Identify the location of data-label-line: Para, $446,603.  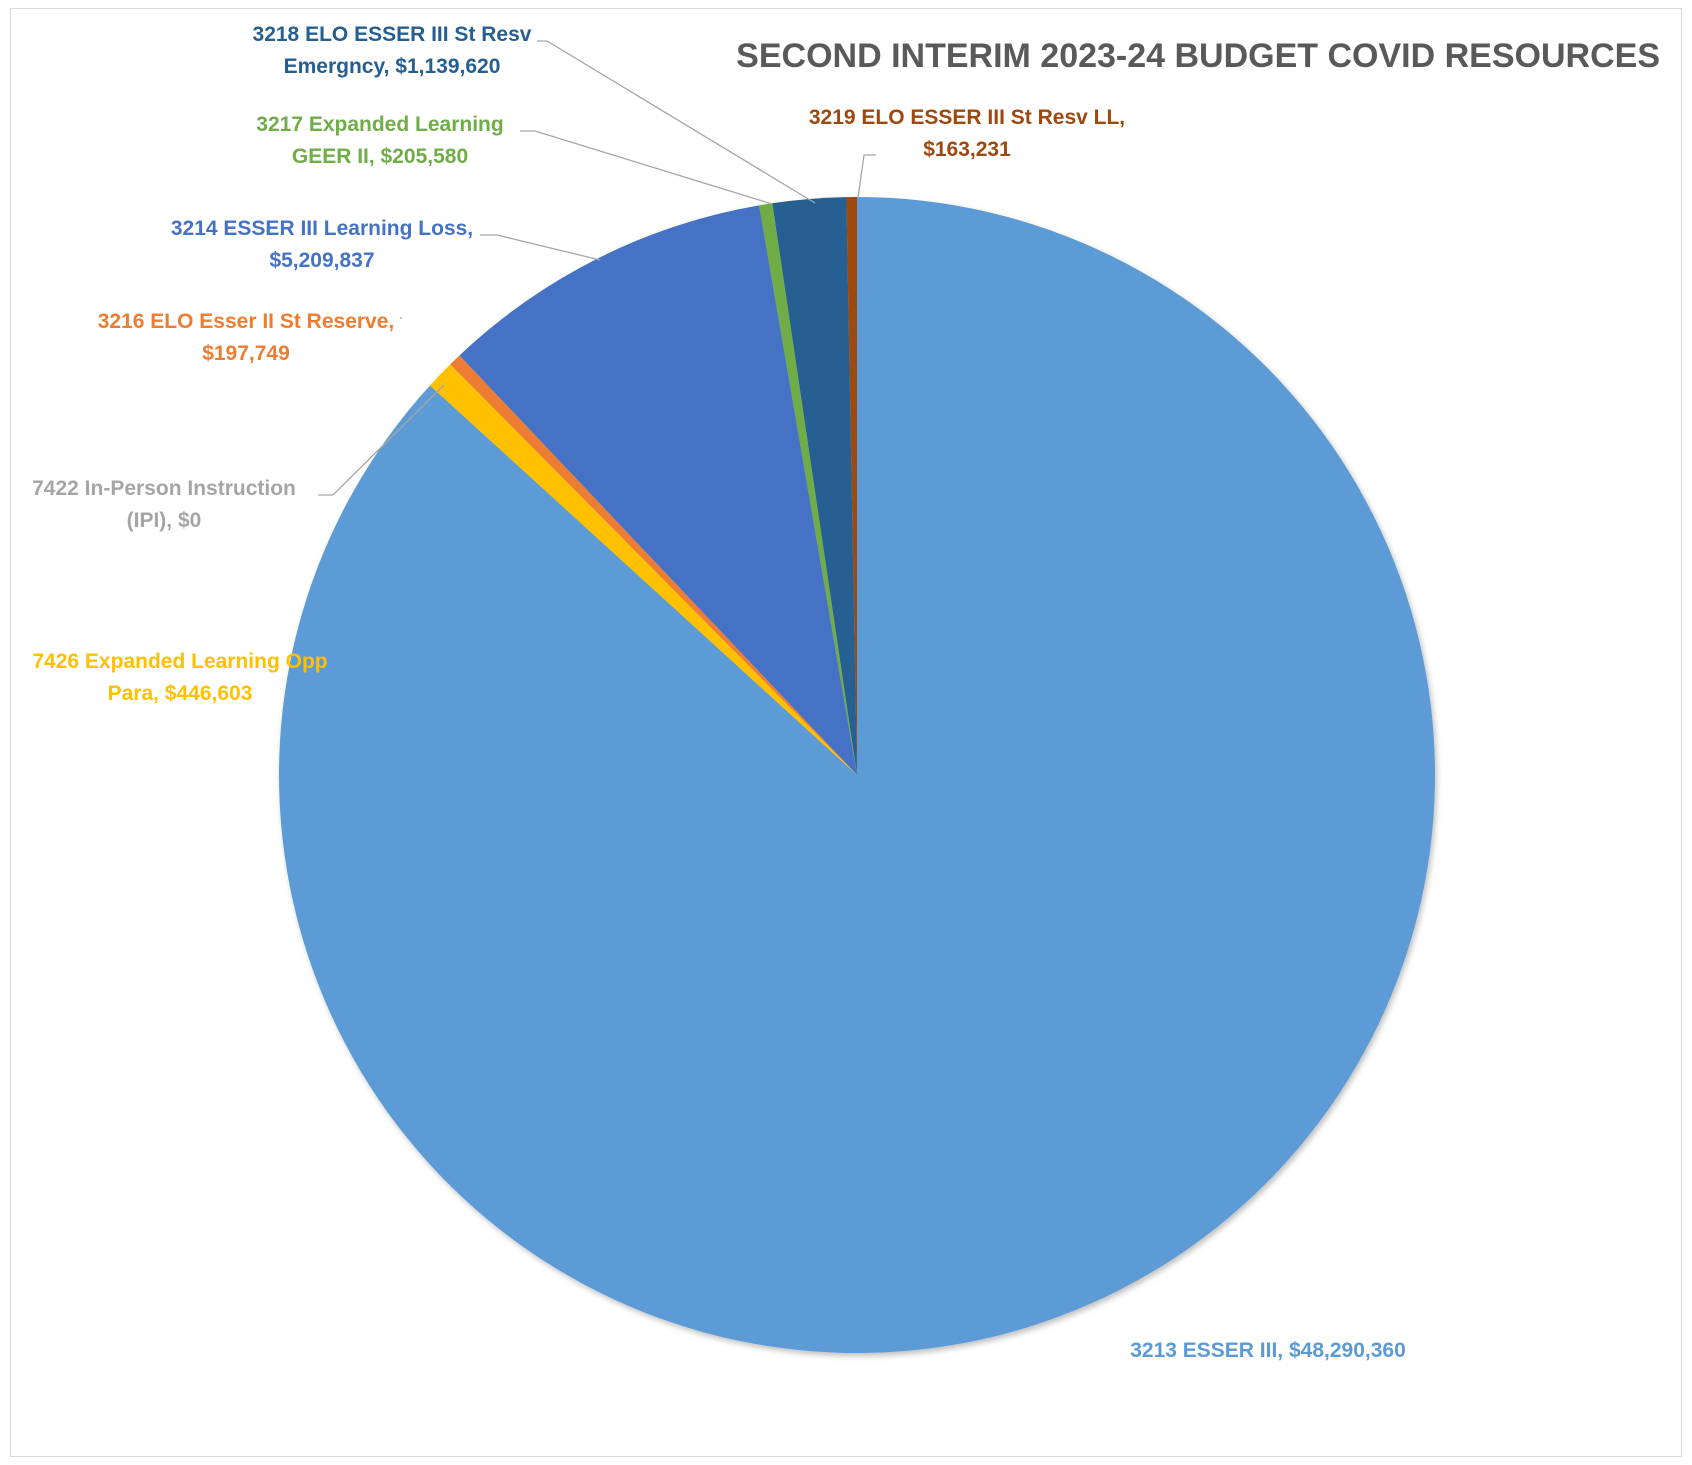
(180, 693).